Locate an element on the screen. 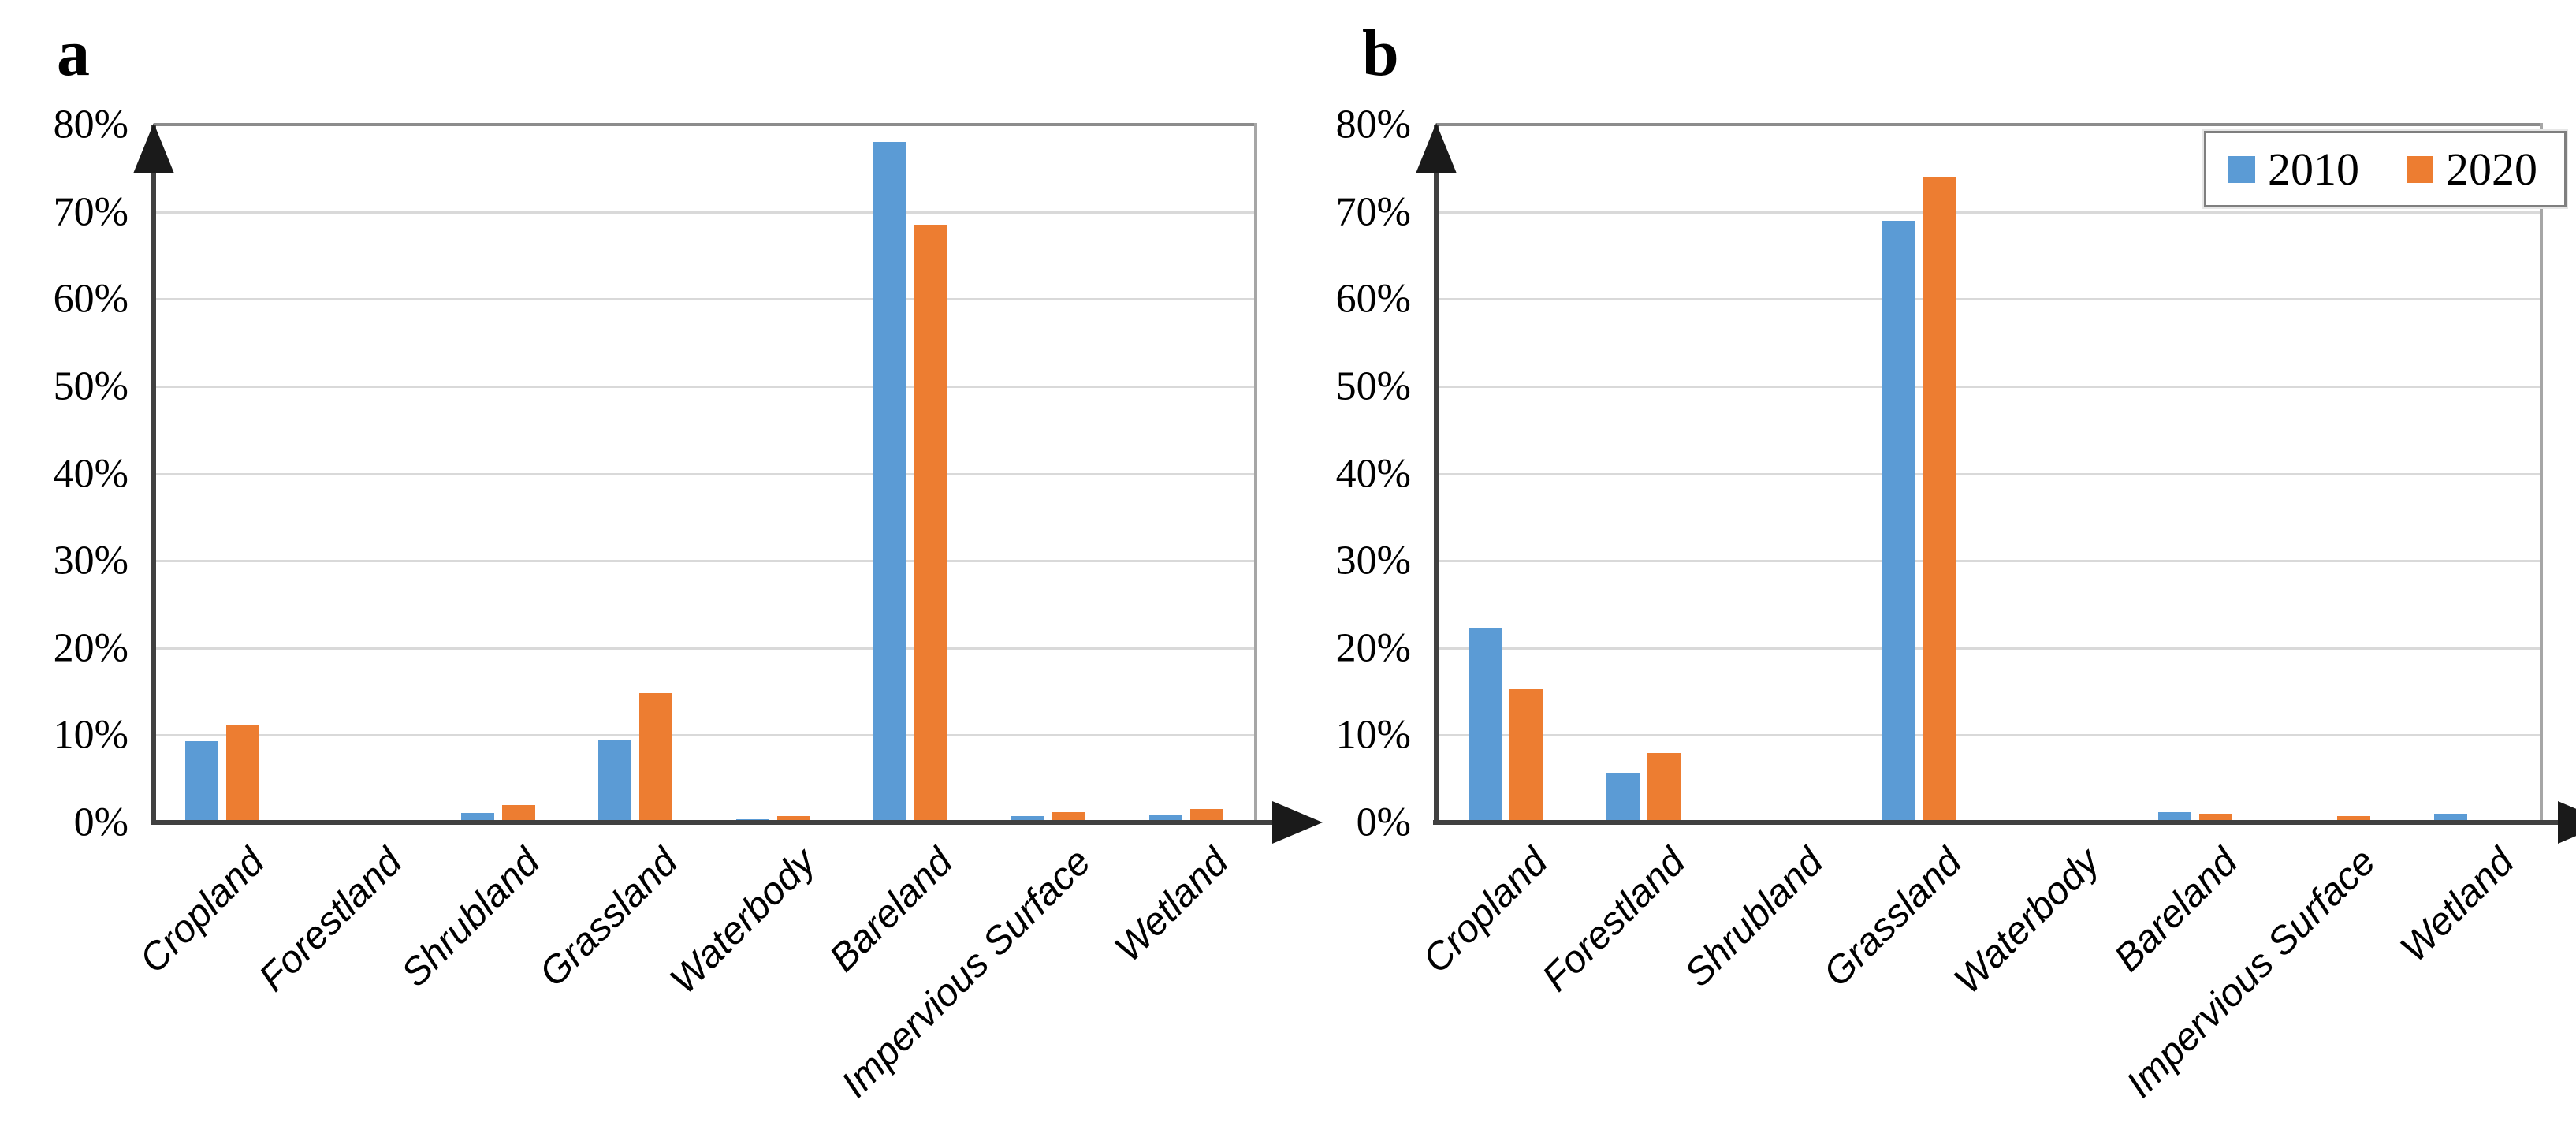 Image resolution: width=2576 pixels, height=1126 pixels. bar-a-bareland-2020 is located at coordinates (931, 523).